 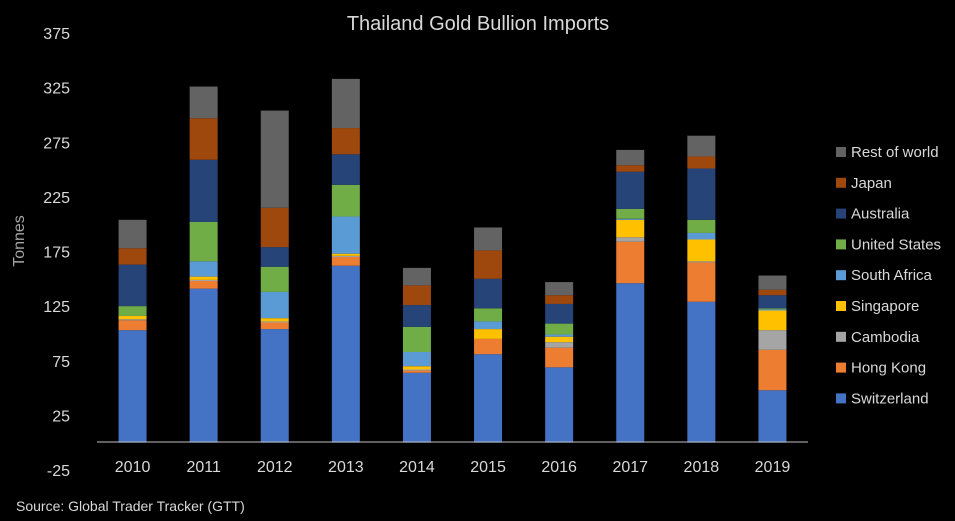 What do you see at coordinates (888, 368) in the screenshot?
I see `legend-label: Hong Kong` at bounding box center [888, 368].